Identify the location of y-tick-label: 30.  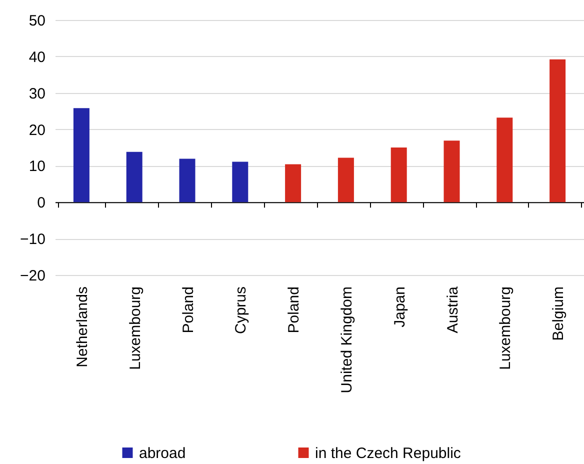
(37, 93).